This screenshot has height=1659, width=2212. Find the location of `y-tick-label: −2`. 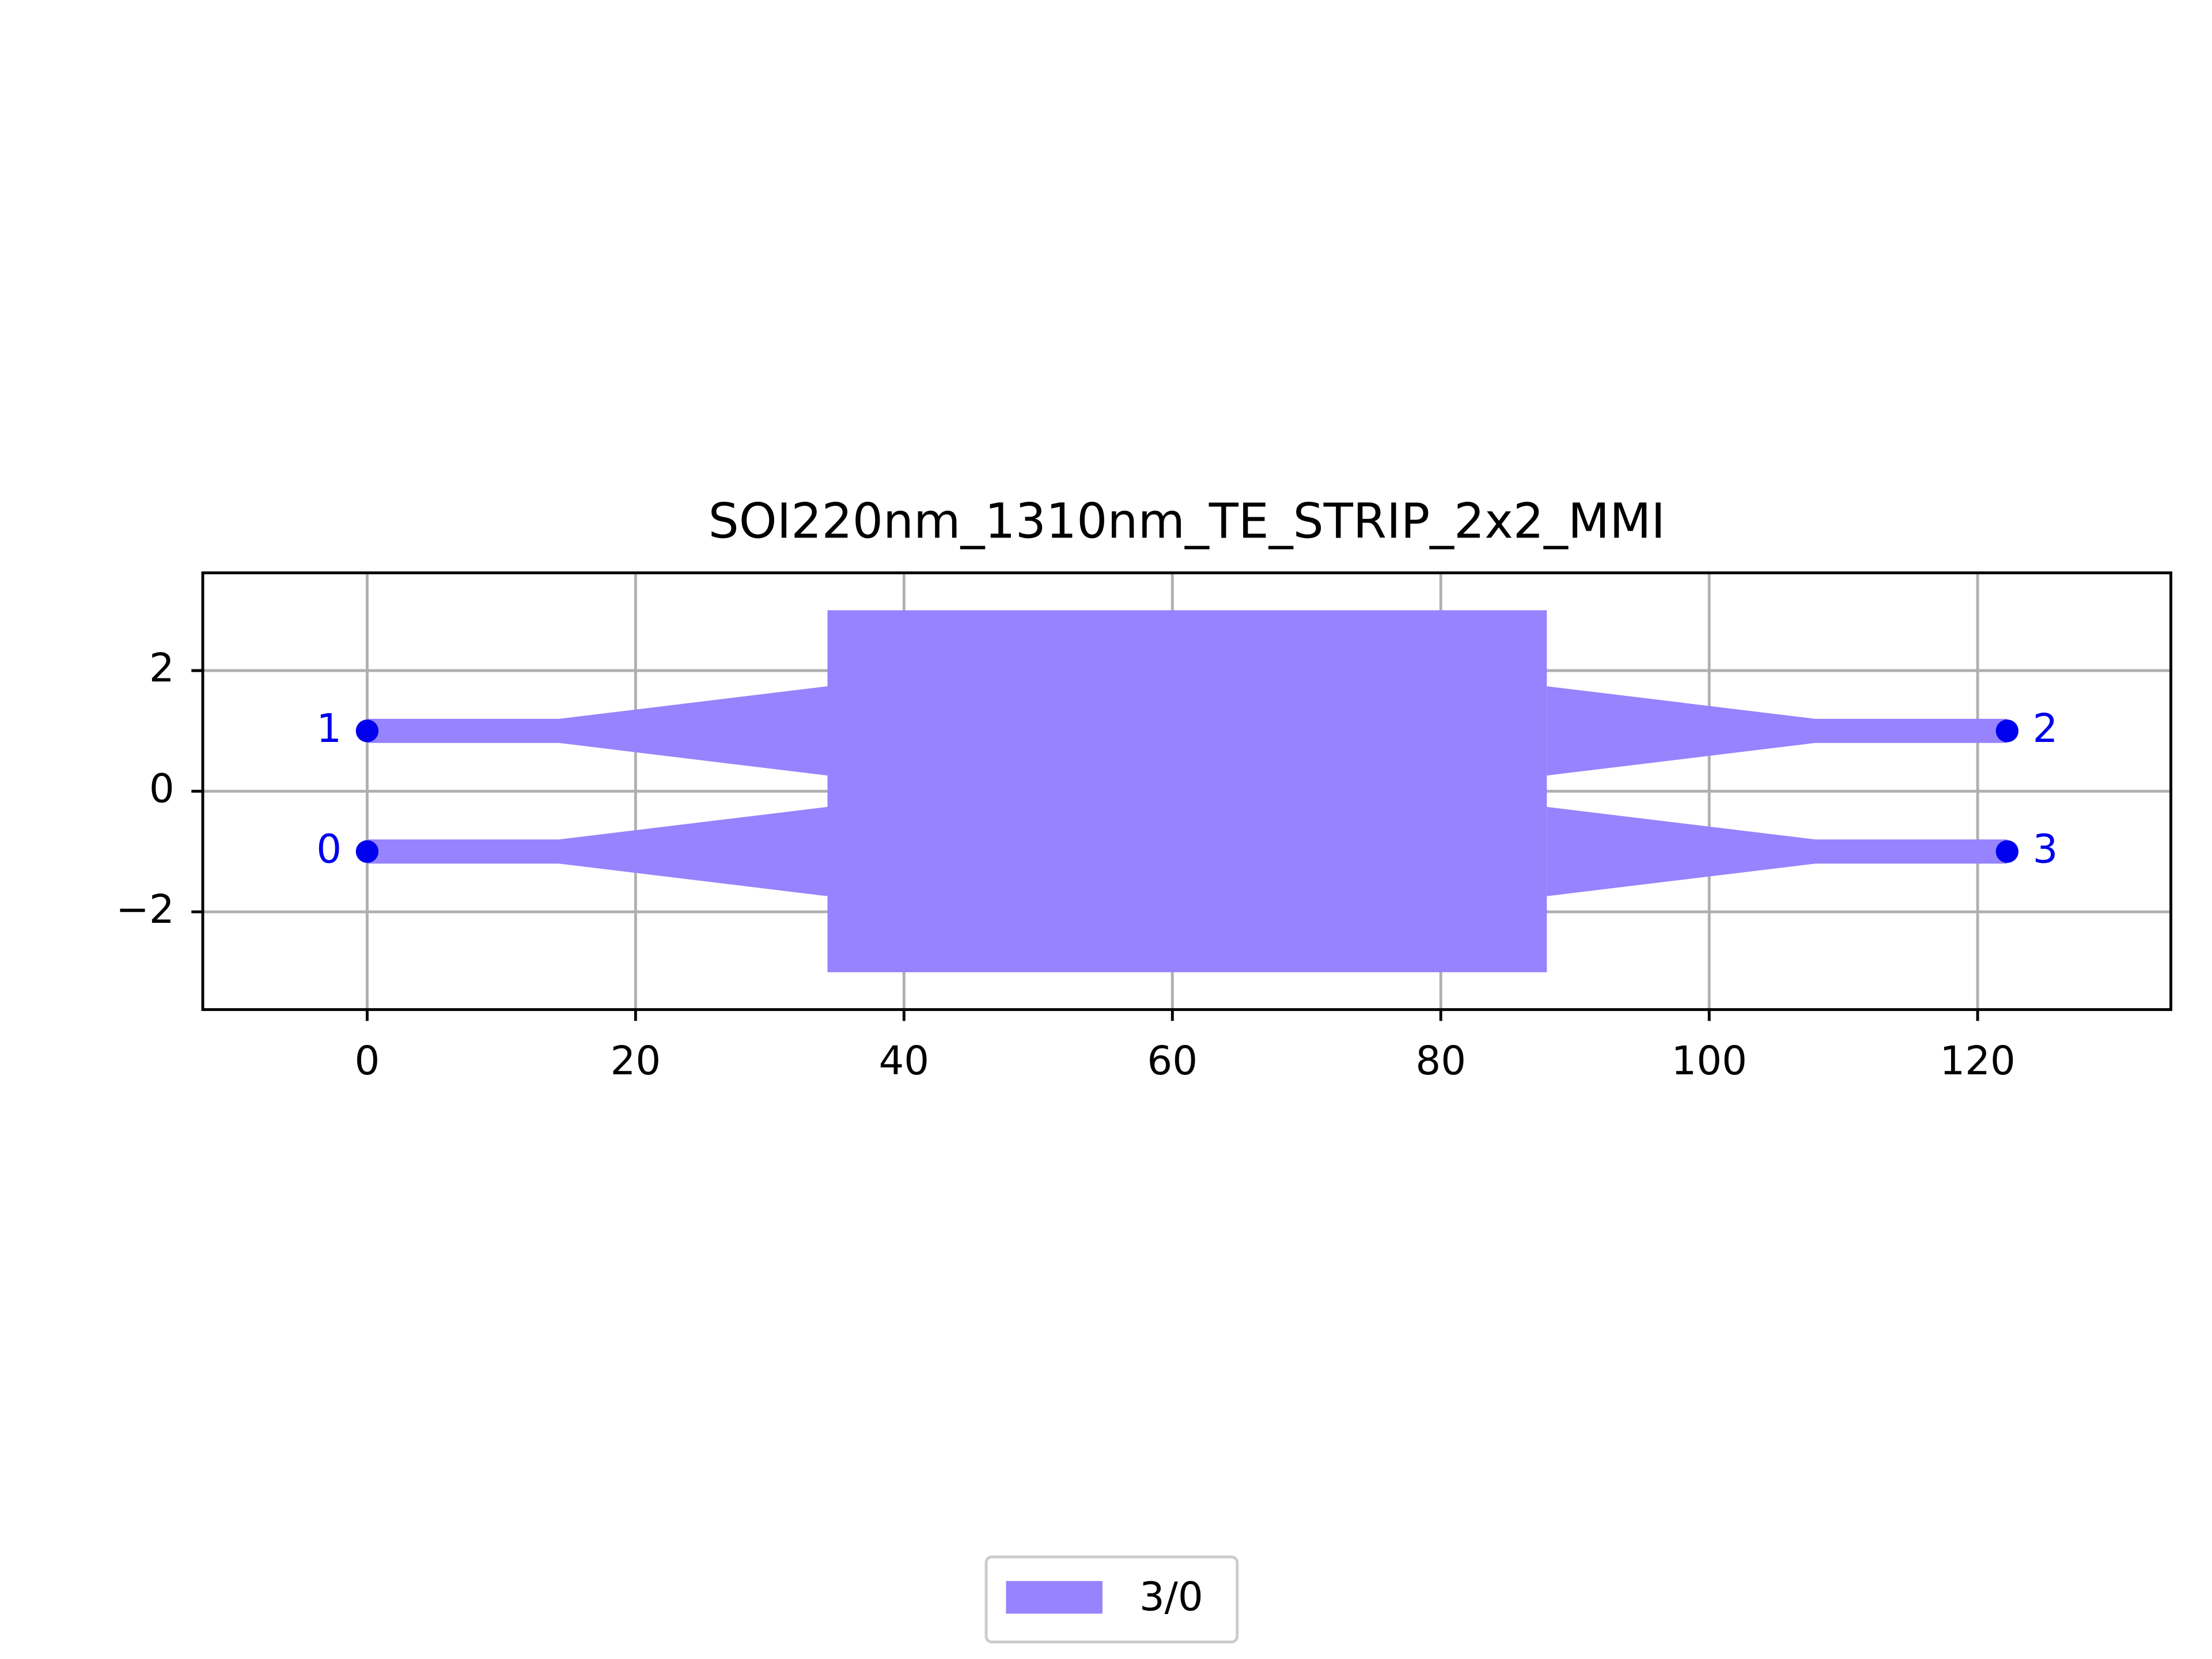

y-tick-label: −2 is located at coordinates (145, 910).